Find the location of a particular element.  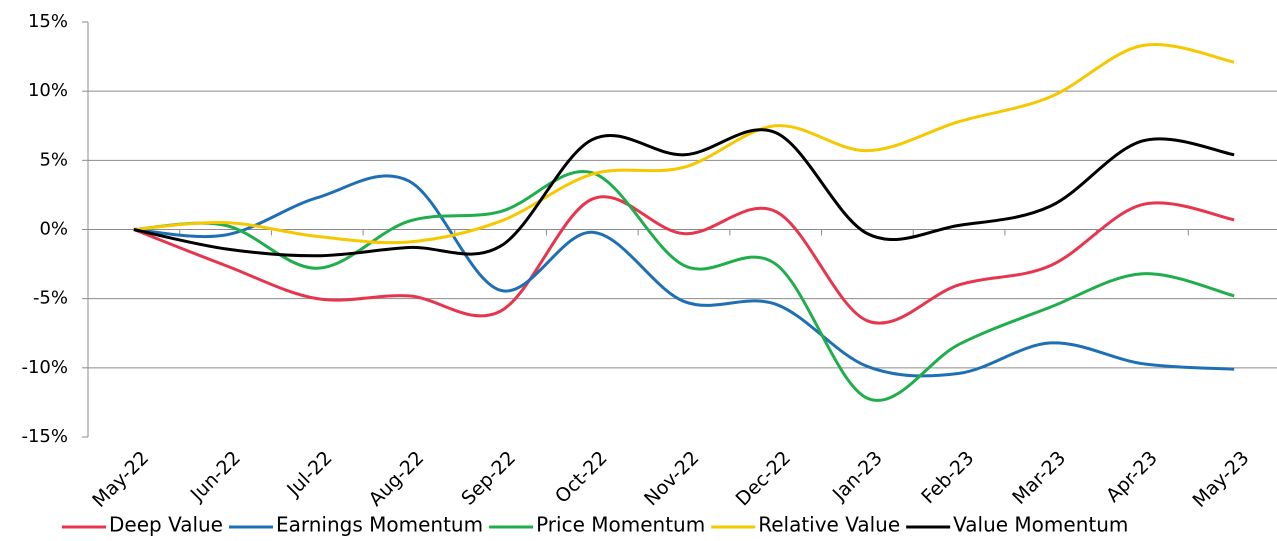

x-tick-label: May-23 is located at coordinates (1221, 479).